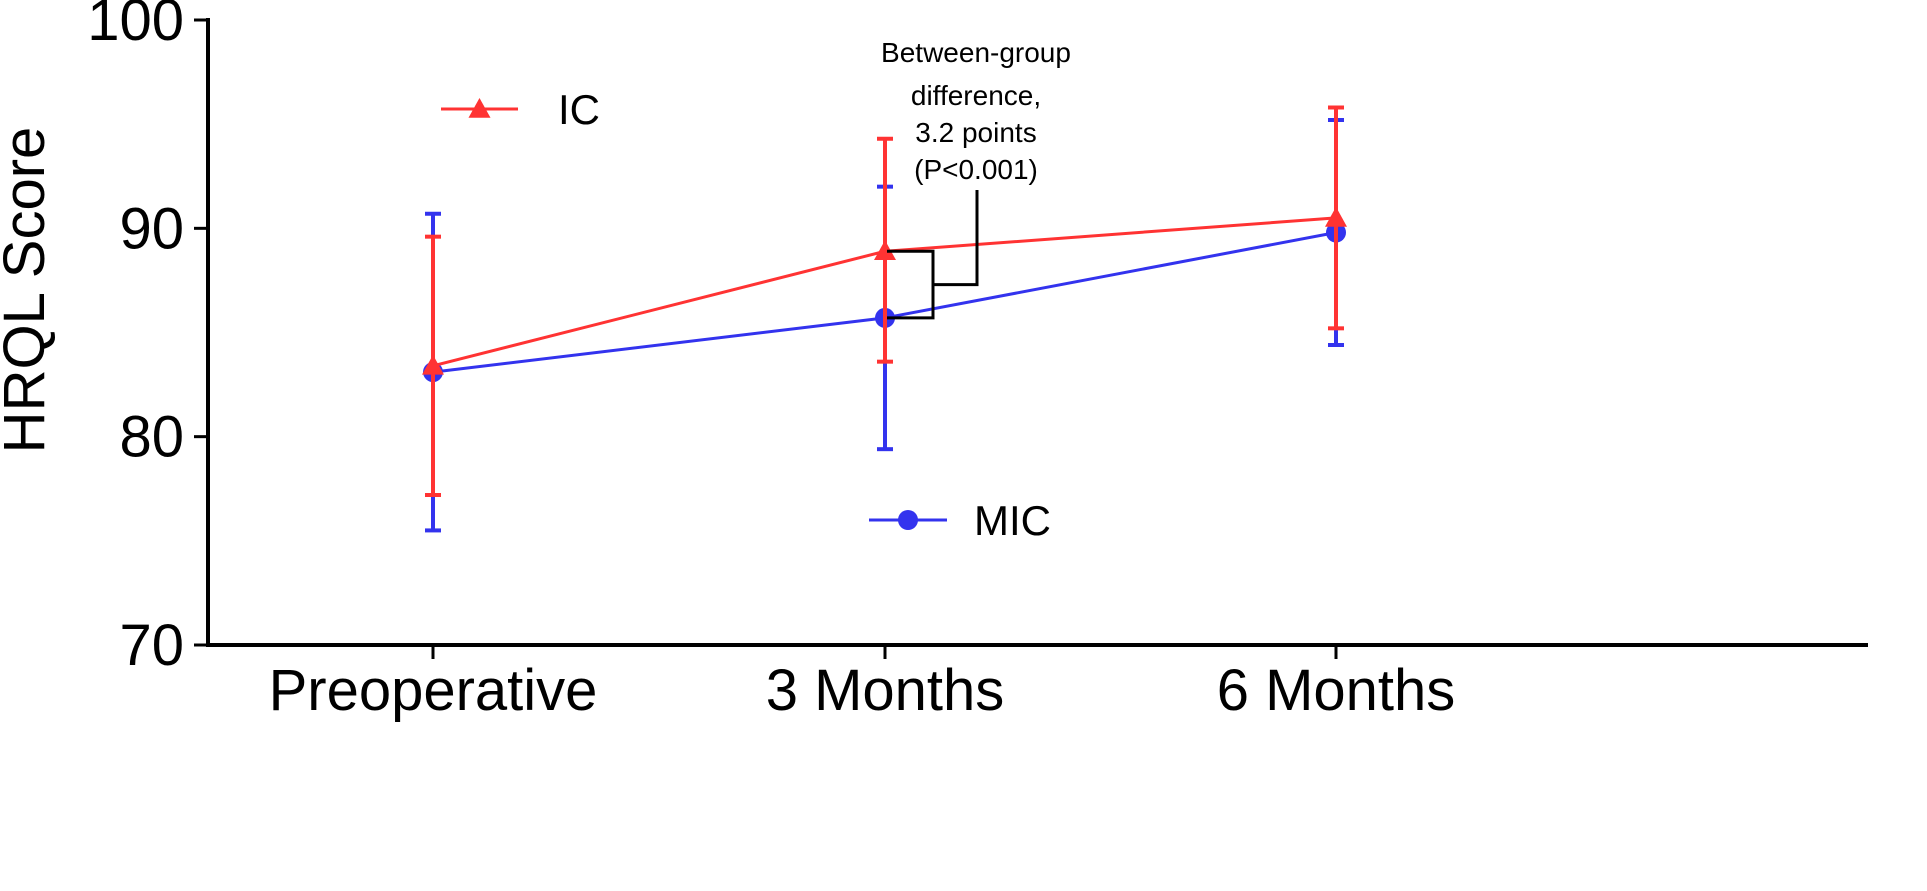 Image resolution: width=1927 pixels, height=891 pixels. Describe the element at coordinates (976, 52) in the screenshot. I see `annotation-text-line: Between-group` at that location.